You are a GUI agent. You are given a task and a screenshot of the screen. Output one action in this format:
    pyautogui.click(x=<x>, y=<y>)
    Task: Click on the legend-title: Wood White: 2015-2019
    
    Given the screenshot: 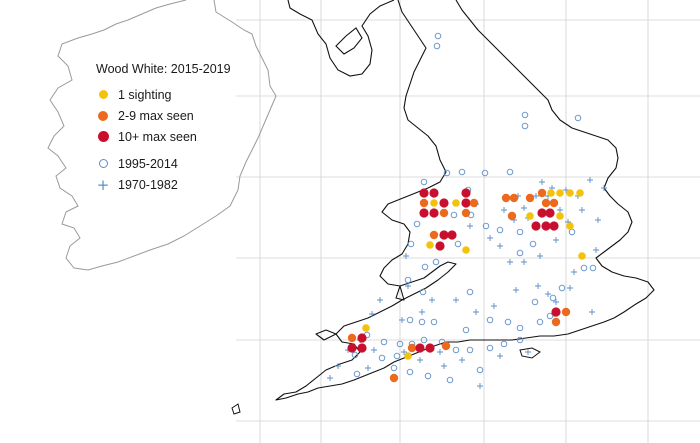 What is the action you would take?
    pyautogui.click(x=163, y=69)
    